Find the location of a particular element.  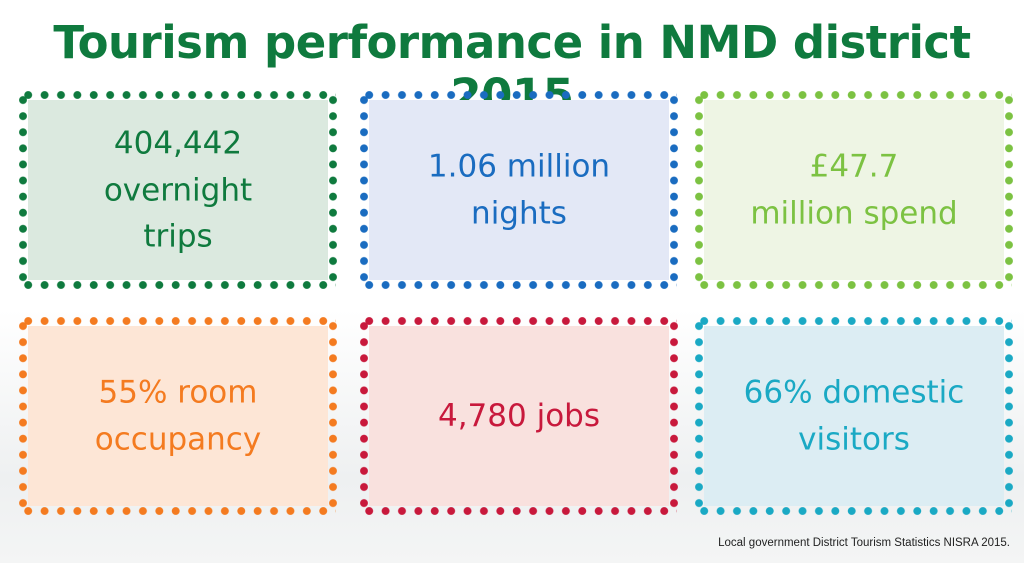

stat-text: 4,780 jobs is located at coordinates (519, 416).